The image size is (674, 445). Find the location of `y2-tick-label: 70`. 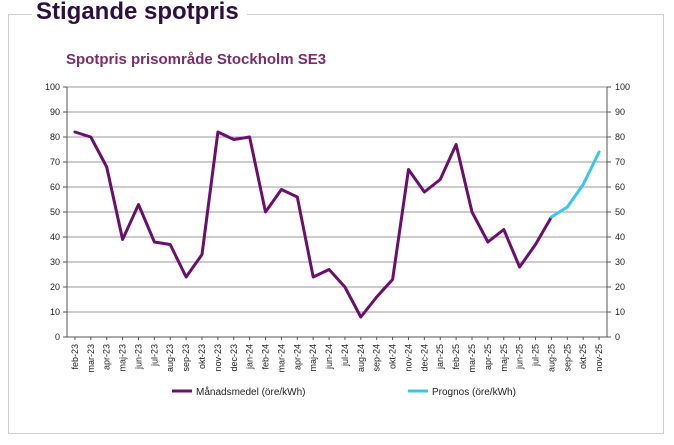

y2-tick-label: 70 is located at coordinates (620, 162).